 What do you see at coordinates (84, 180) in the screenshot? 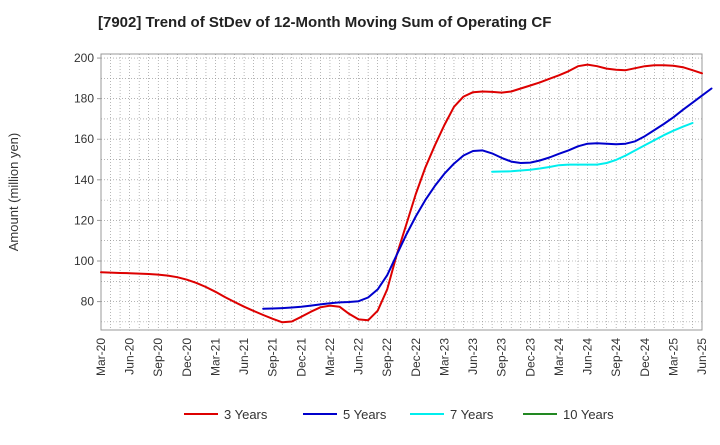
I see `y-tick-label: 140` at bounding box center [84, 180].